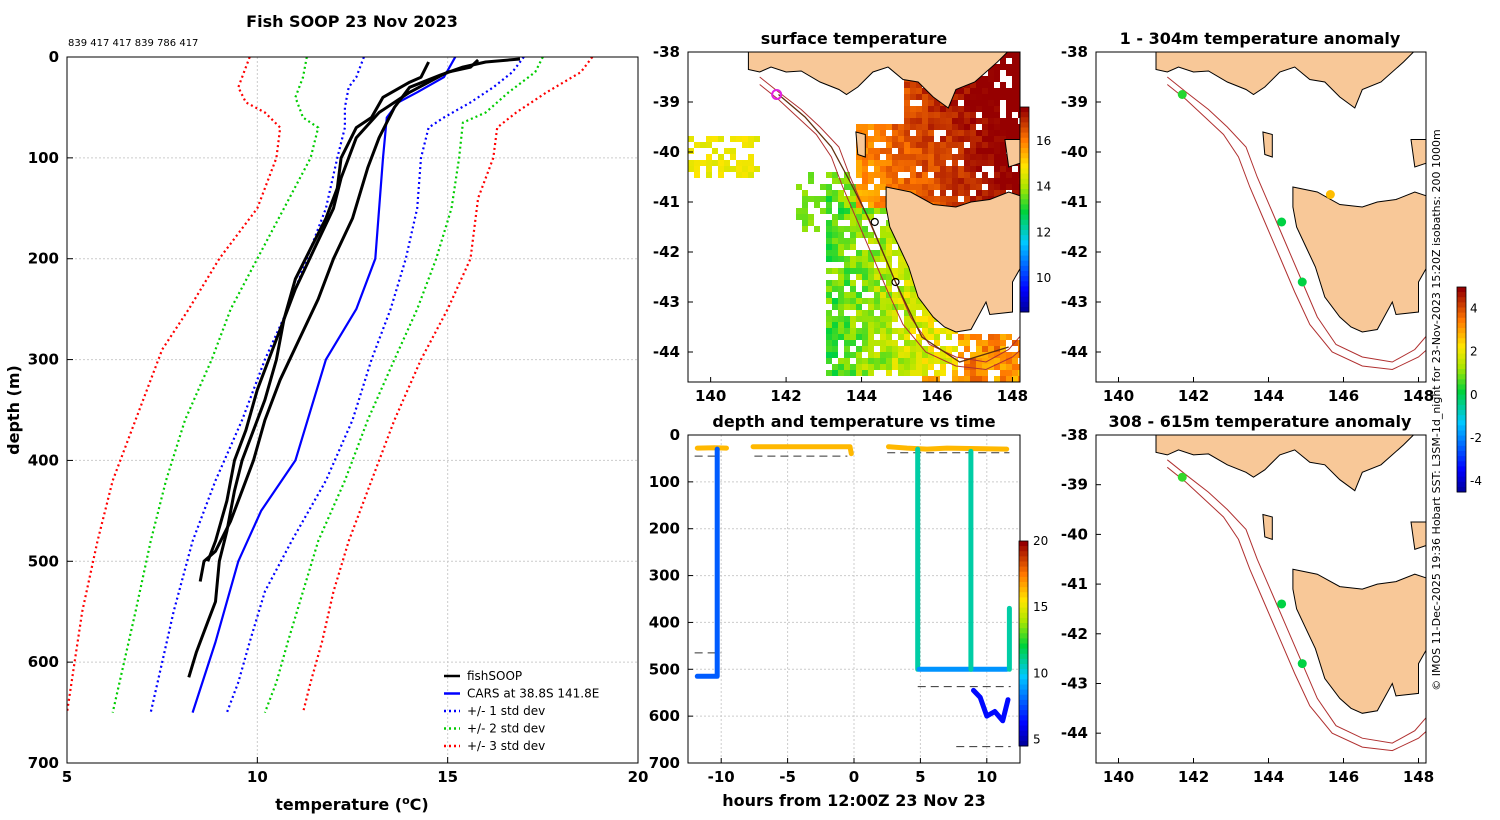  What do you see at coordinates (1296, 223) in the screenshot?
I see `anomaly-shallow-isobaths` at bounding box center [1296, 223].